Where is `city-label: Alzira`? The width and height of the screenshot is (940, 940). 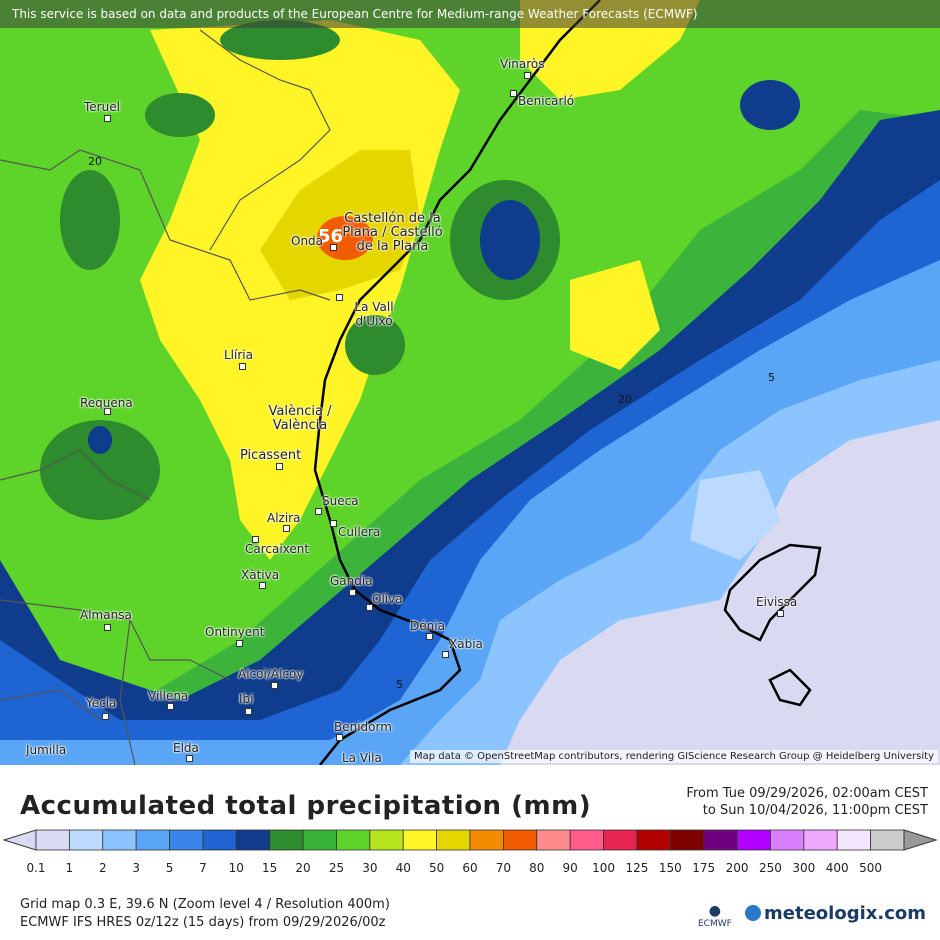
city-label: Alzira is located at coordinates (284, 518).